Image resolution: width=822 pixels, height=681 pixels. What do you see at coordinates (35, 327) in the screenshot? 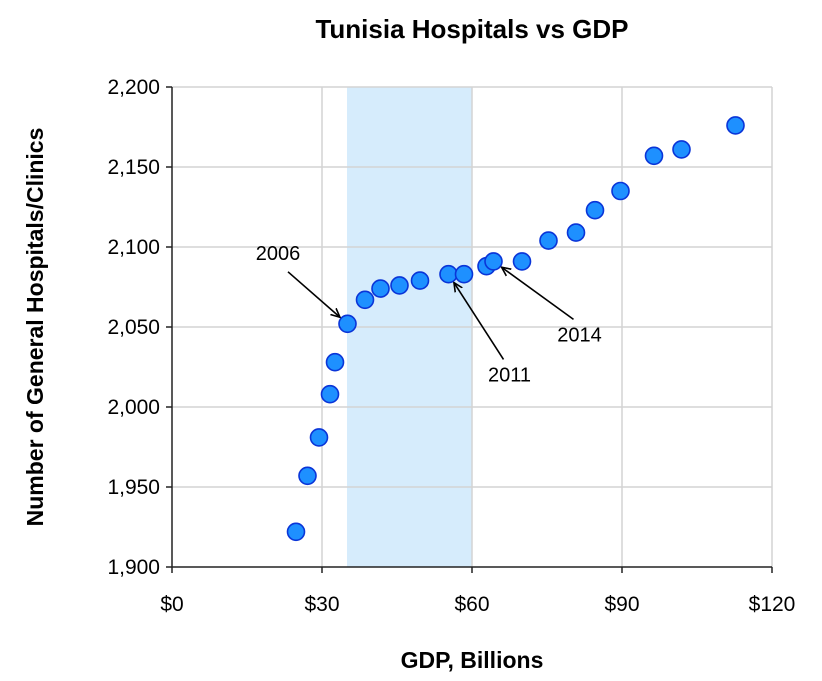
I see `y-axis-label: Number of General Hospitals/Clinics` at bounding box center [35, 327].